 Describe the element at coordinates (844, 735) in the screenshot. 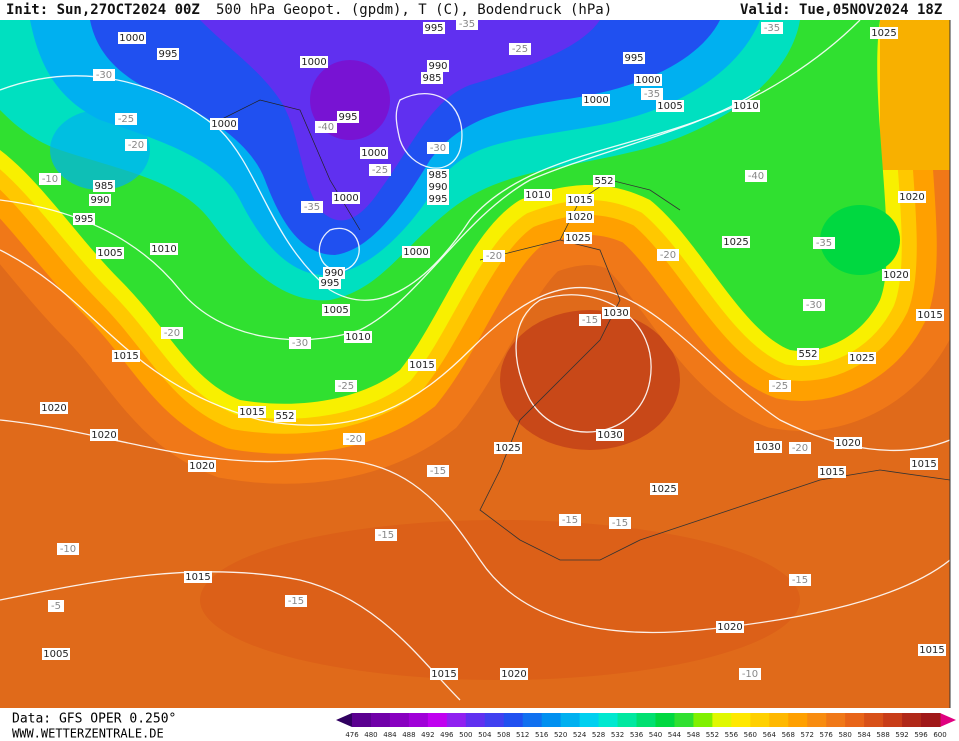

I see `colorbar-label: 580` at that location.